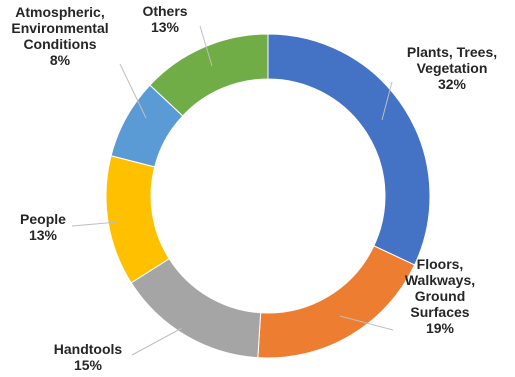 The width and height of the screenshot is (515, 377). What do you see at coordinates (43, 219) in the screenshot?
I see `slice-label-line-3-0: People` at bounding box center [43, 219].